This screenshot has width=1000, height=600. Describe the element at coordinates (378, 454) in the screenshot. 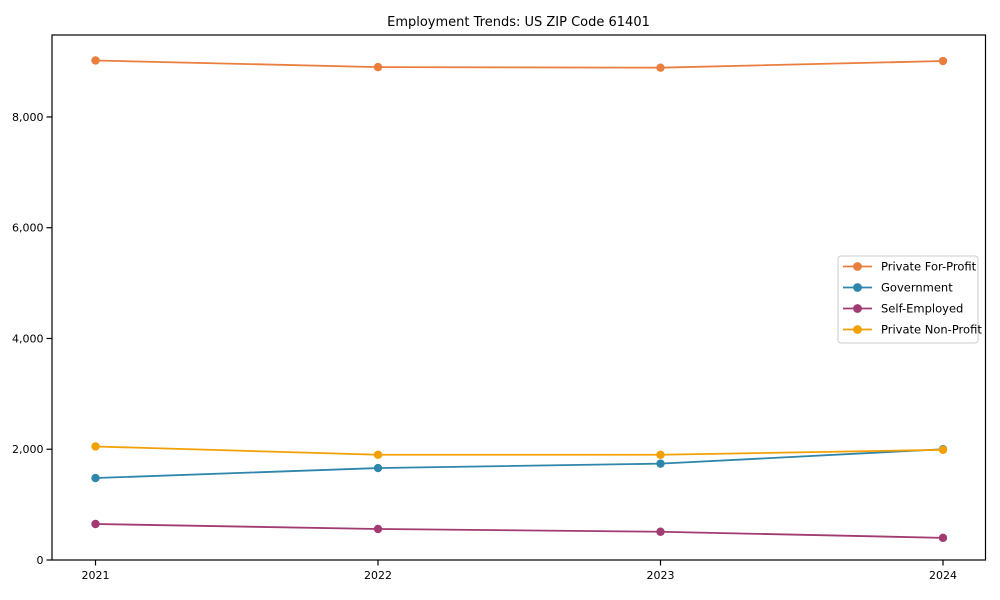

I see `data-point-private-non-profit-2022` at that location.